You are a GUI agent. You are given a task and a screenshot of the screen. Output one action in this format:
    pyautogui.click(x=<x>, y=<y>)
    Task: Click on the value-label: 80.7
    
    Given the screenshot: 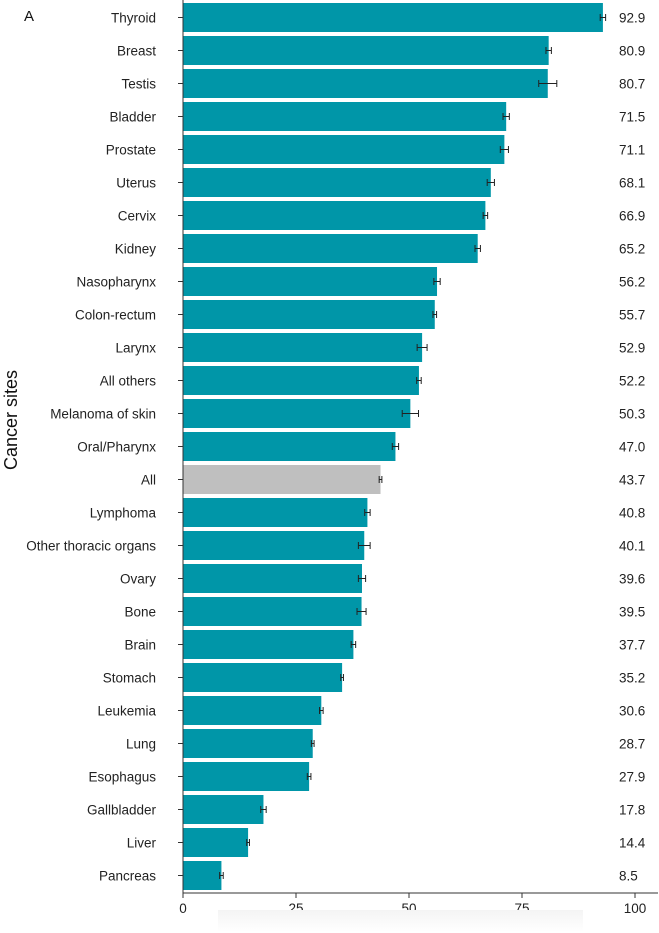 What is the action you would take?
    pyautogui.click(x=632, y=84)
    